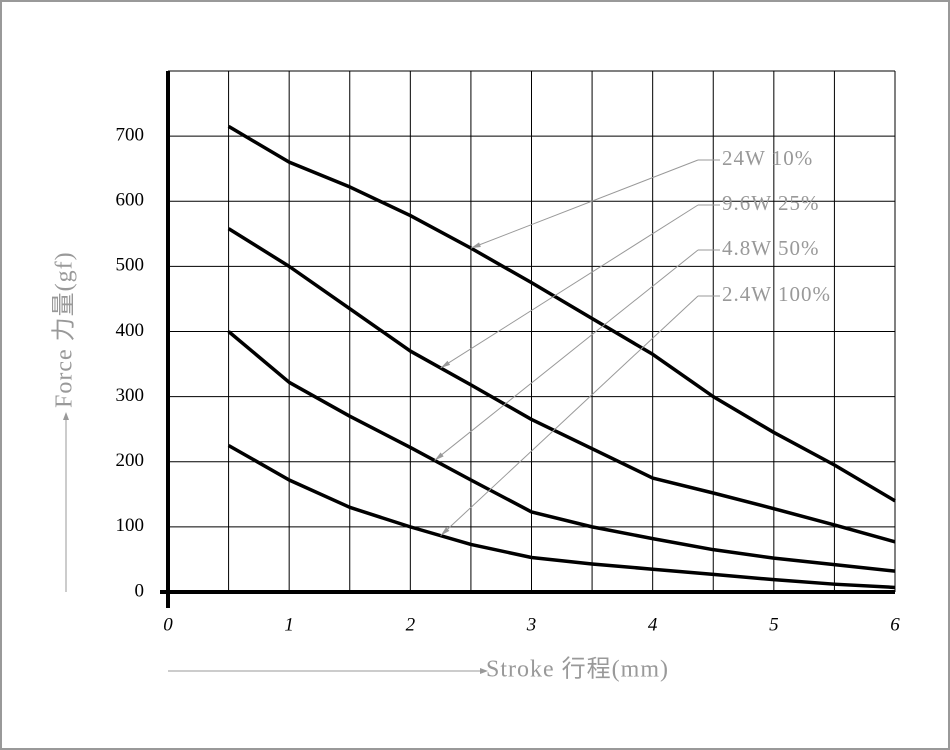 The image size is (950, 750). I want to click on y-tick-label: 700, so click(130, 134).